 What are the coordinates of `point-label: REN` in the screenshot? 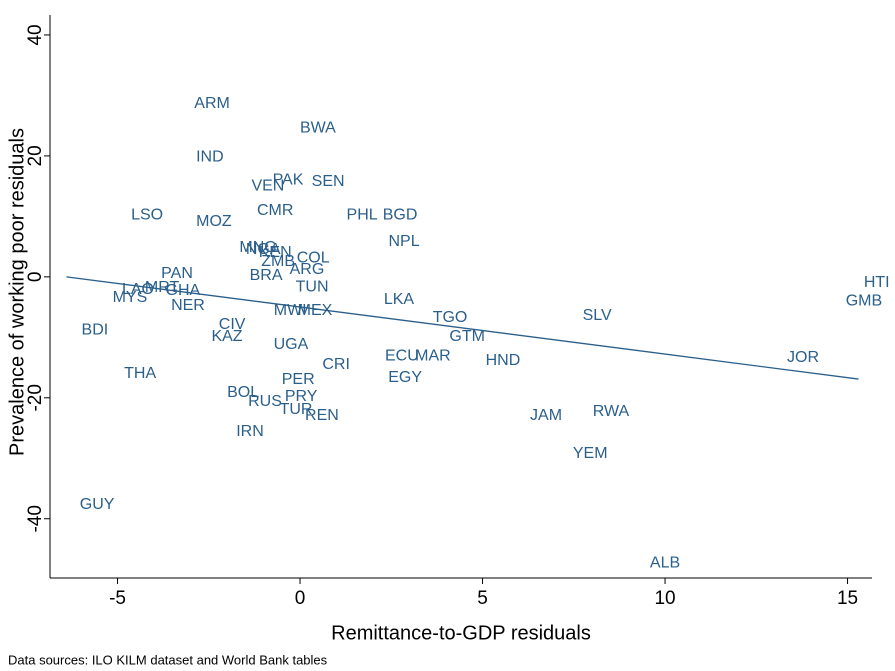 It's located at (322, 415).